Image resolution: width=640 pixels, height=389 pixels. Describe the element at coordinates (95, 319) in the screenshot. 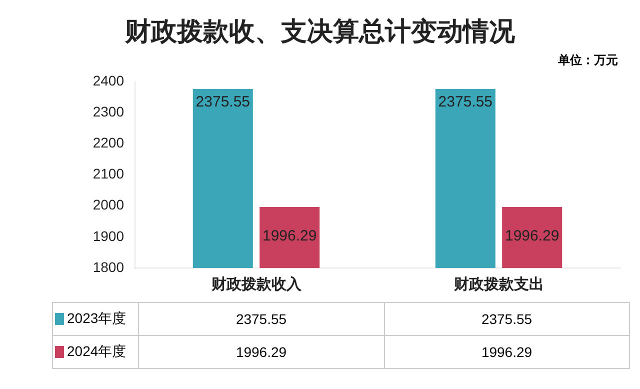

I see `legend-label: 2023年度` at that location.